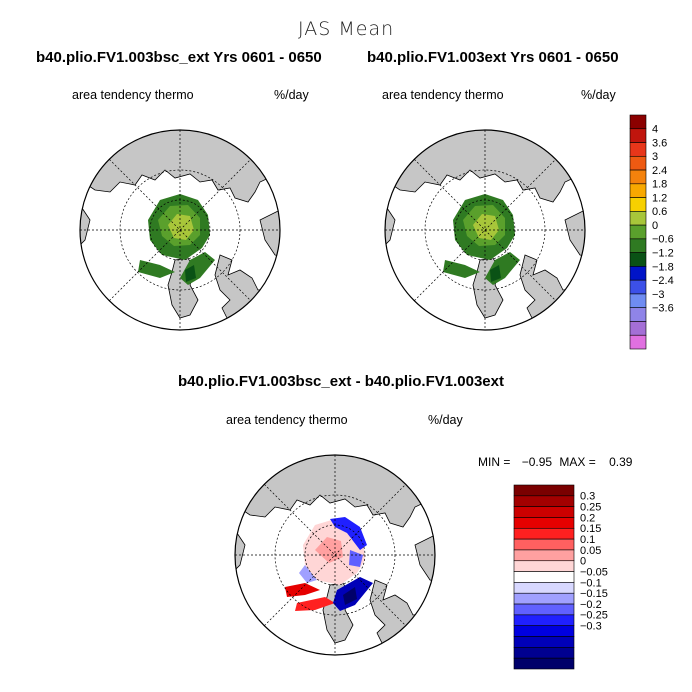 This screenshot has height=692, width=692. I want to click on colorbar-tick-label: 1.8, so click(659, 185).